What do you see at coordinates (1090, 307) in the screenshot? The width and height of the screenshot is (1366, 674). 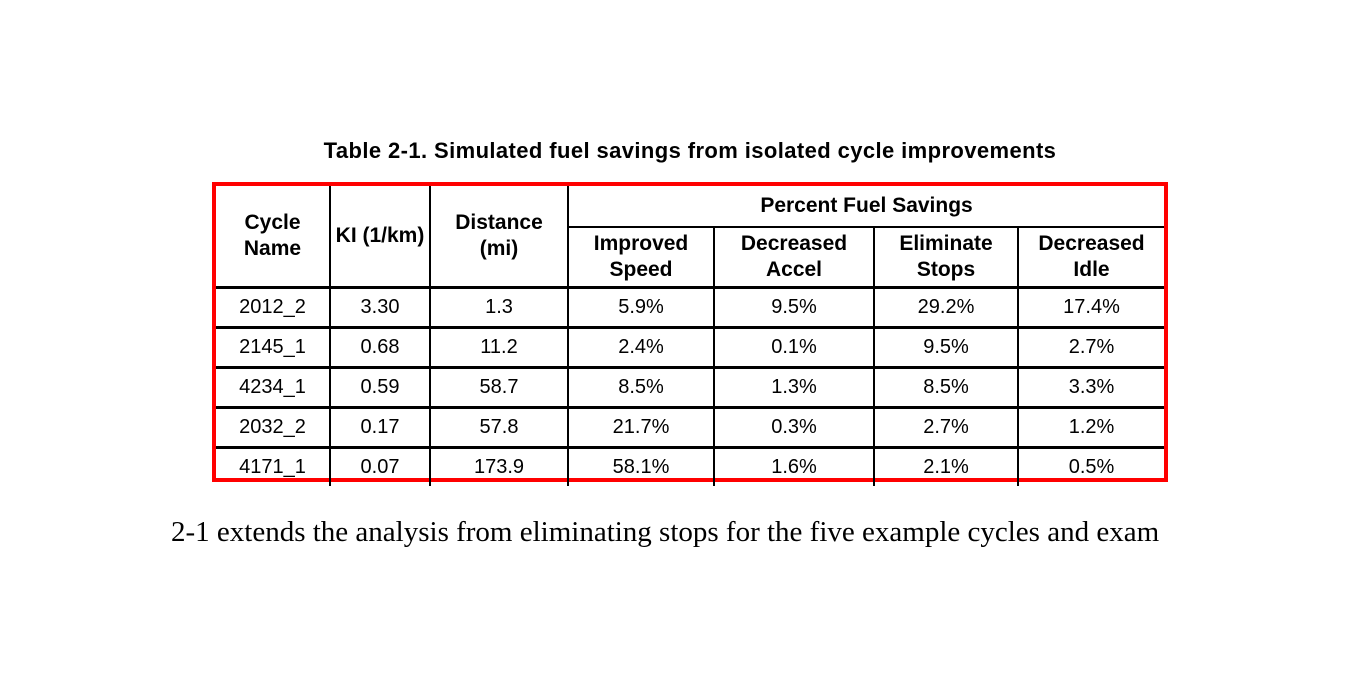 I see `cell-decreased-idle: 17.4%` at bounding box center [1090, 307].